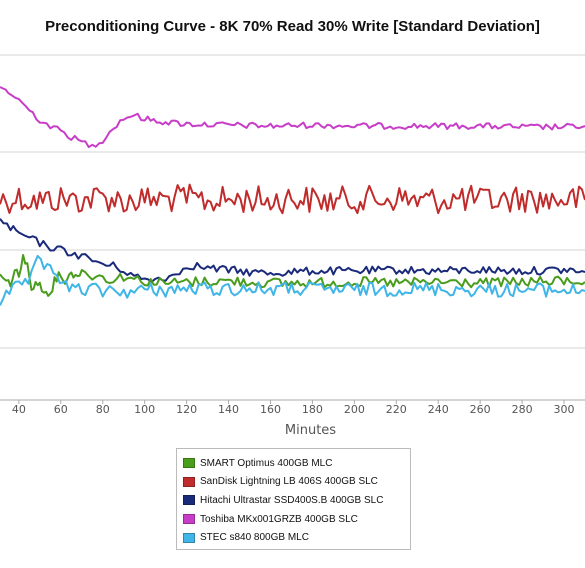  Describe the element at coordinates (19, 409) in the screenshot. I see `x-tick-label-40: 40` at that location.